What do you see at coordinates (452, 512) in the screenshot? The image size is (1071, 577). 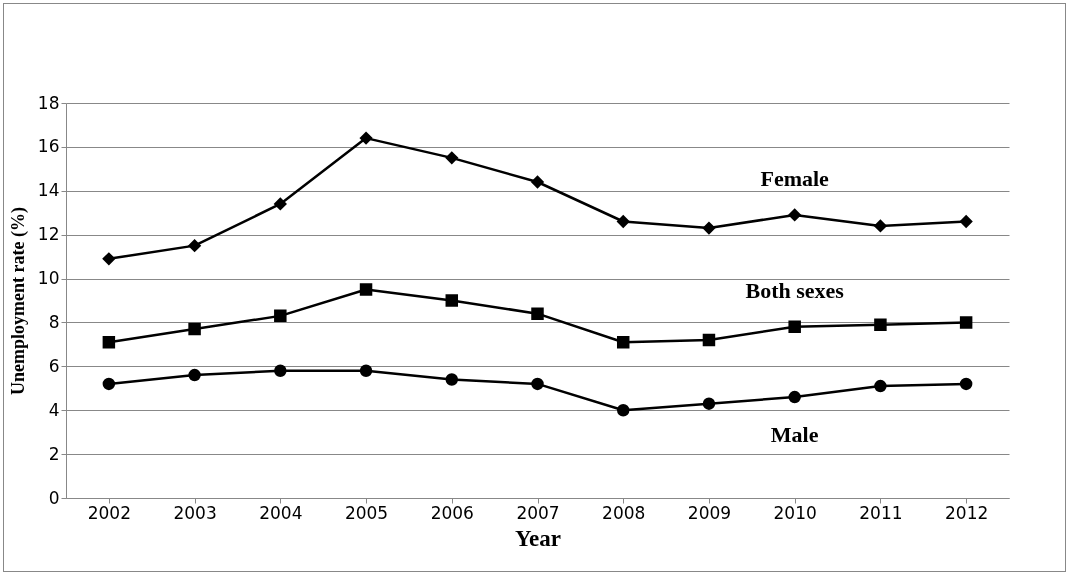 I see `x-tick-label: 2006` at bounding box center [452, 512].